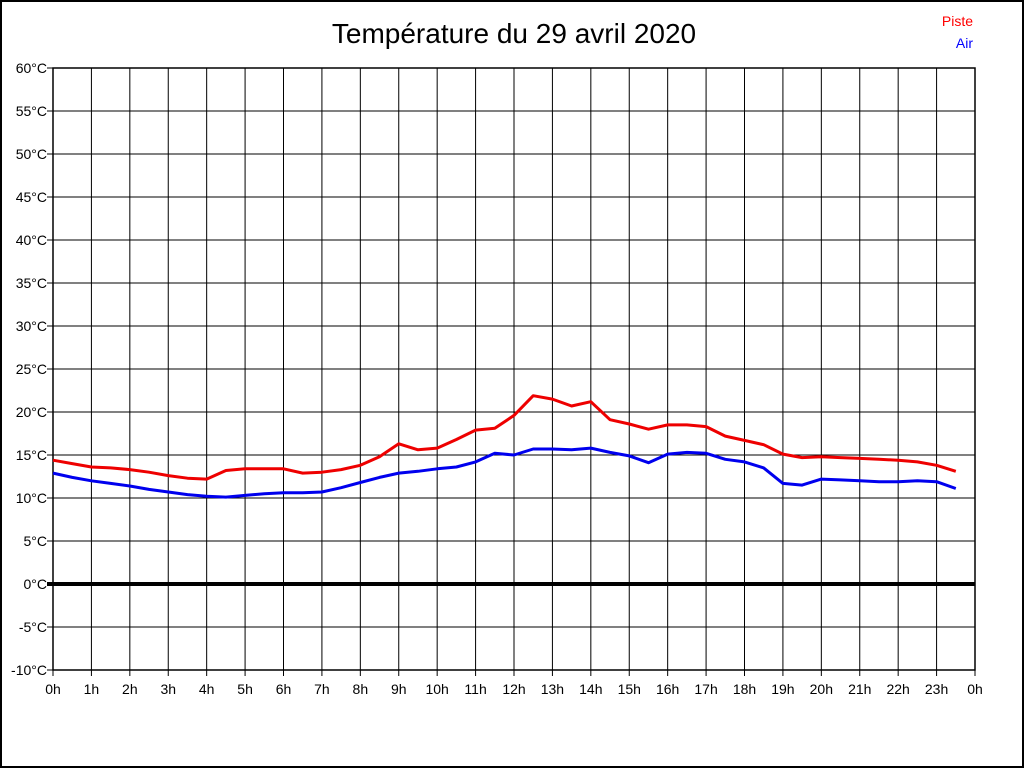 This screenshot has height=768, width=1024. Describe the element at coordinates (31, 111) in the screenshot. I see `y-tick-label: 55°C` at that location.